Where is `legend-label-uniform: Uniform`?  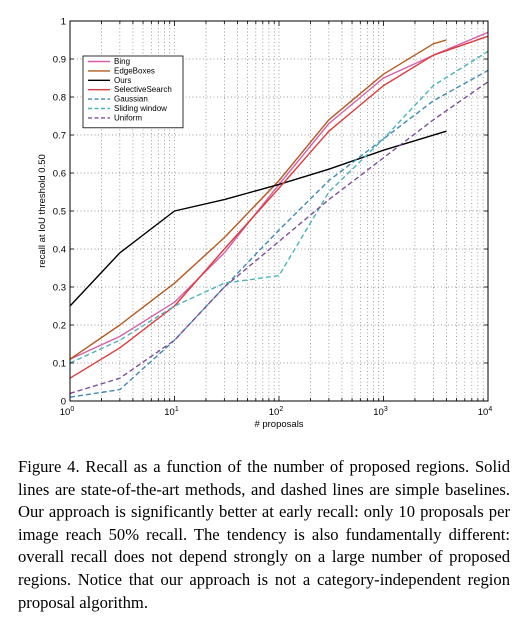 legend-label-uniform: Uniform is located at coordinates (128, 117).